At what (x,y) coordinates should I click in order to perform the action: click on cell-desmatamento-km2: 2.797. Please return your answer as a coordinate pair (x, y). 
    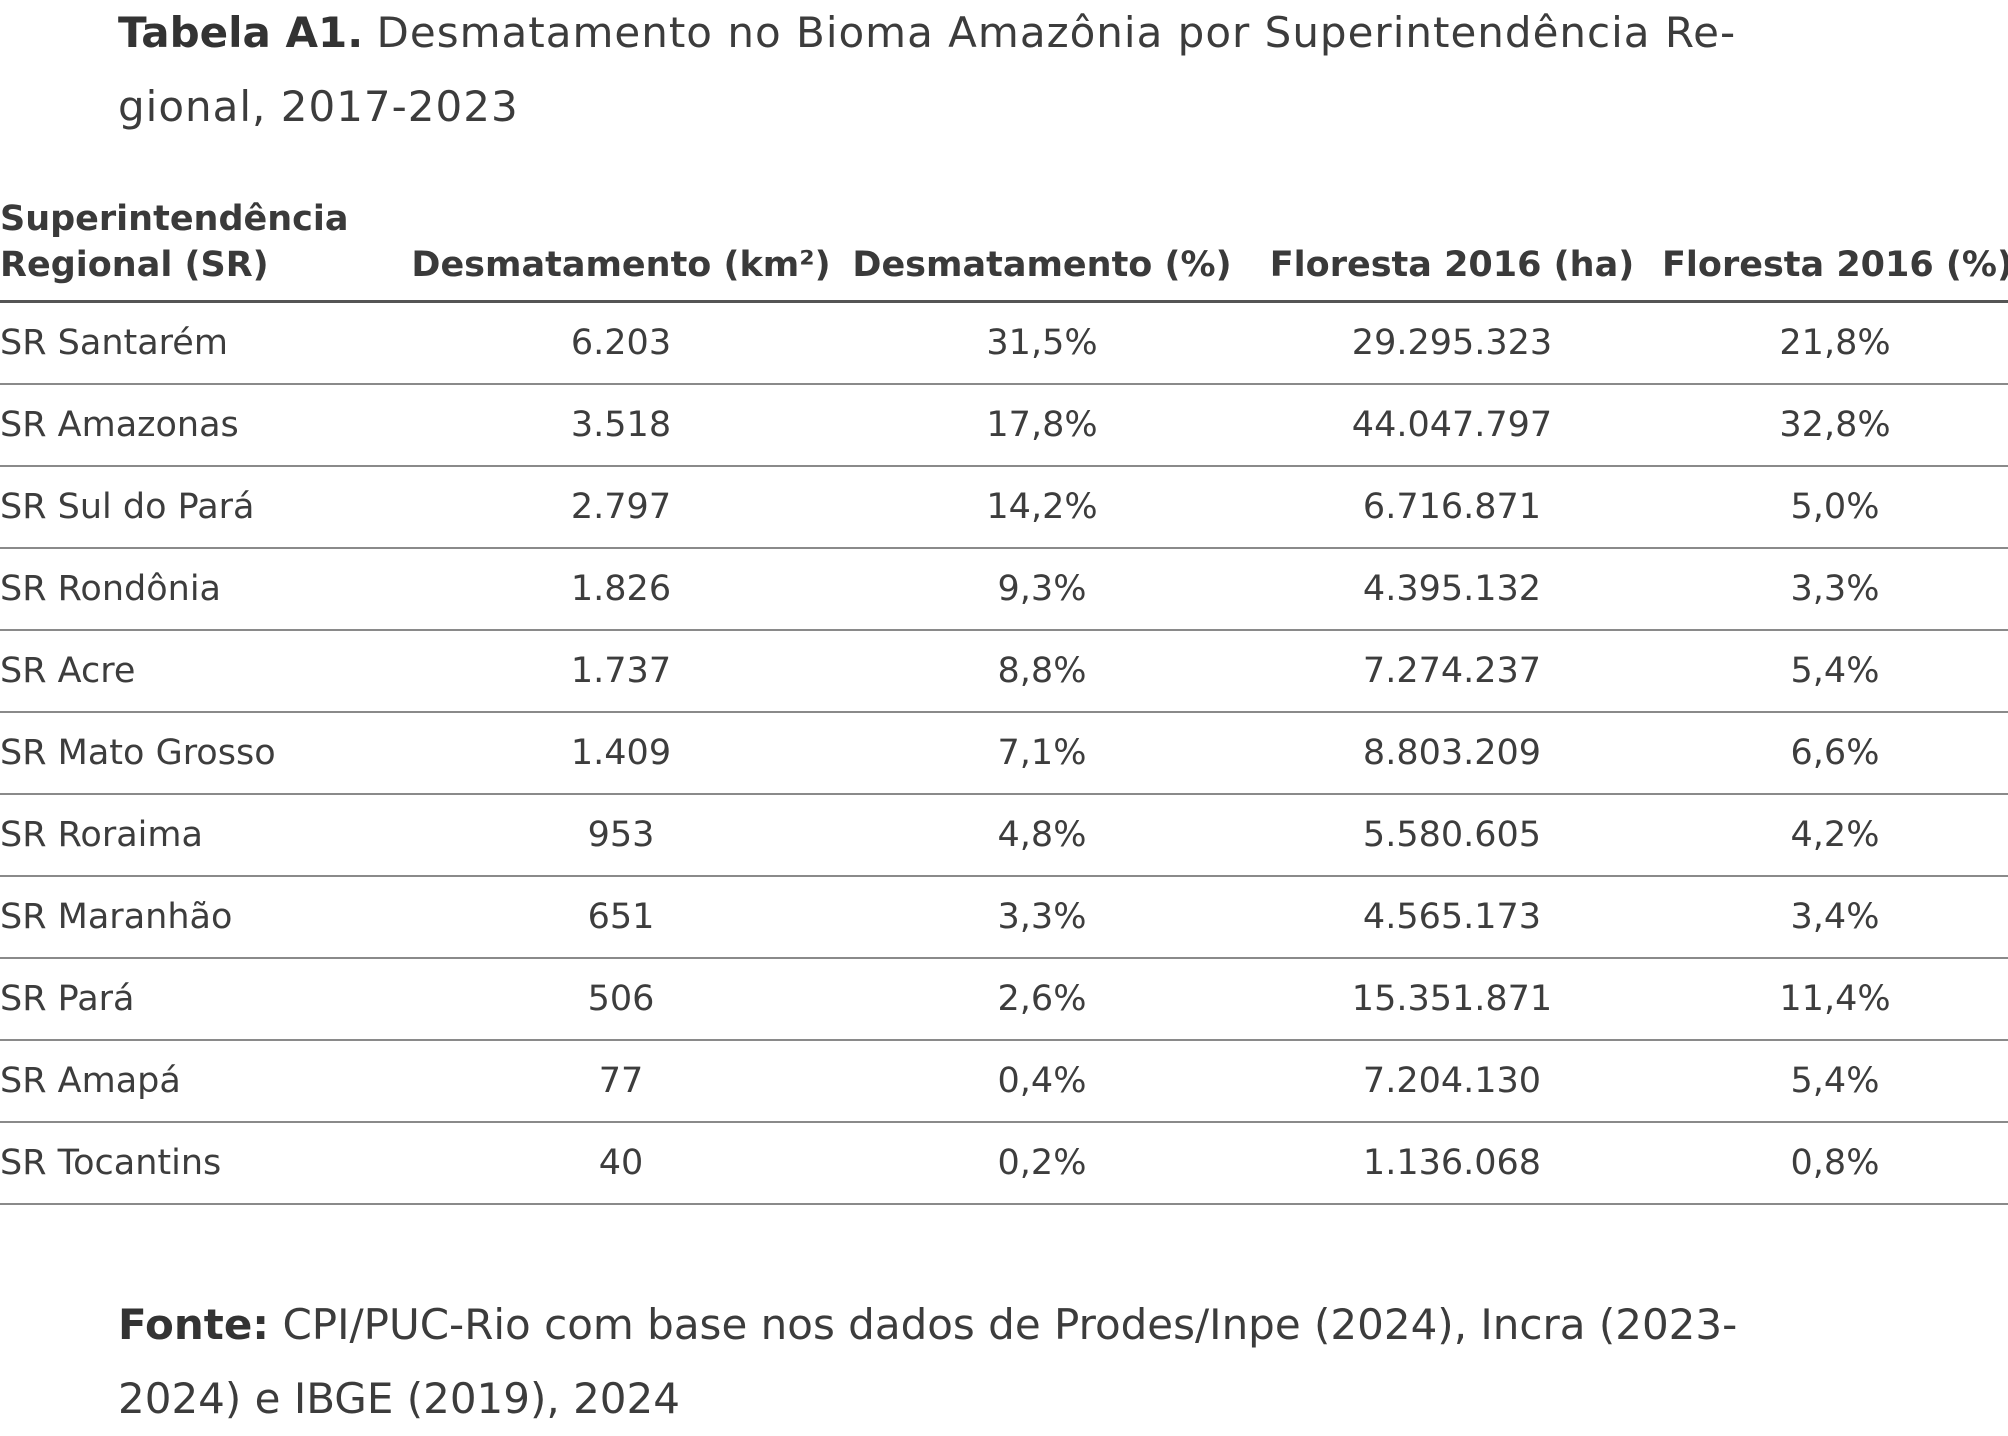
    Looking at the image, I should click on (621, 507).